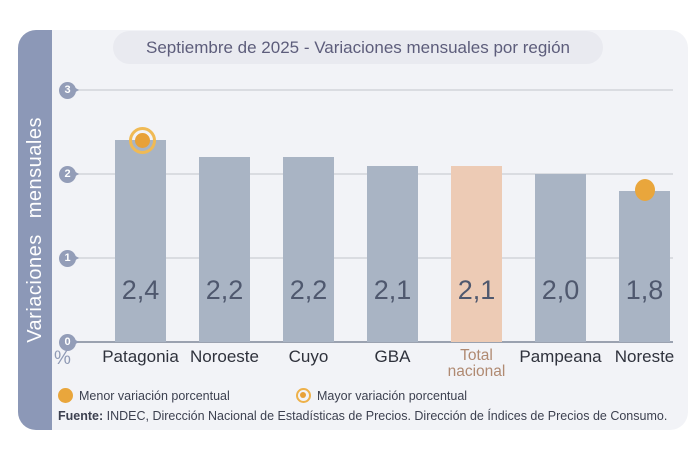  Describe the element at coordinates (224, 249) in the screenshot. I see `bar-noroeste` at that location.